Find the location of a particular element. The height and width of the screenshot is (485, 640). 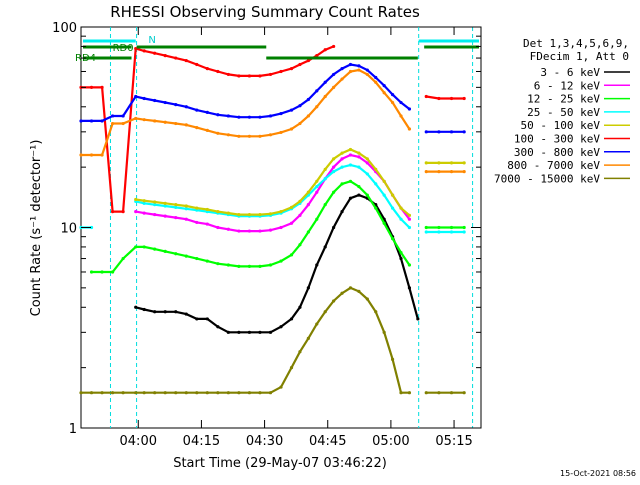

legend-entry-label: 12 - 25 keV is located at coordinates (563, 99).